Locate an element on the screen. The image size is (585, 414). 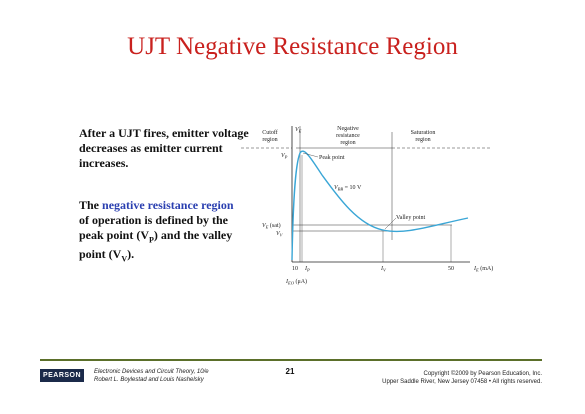
ve-axis-label: VE is located at coordinates (298, 130).